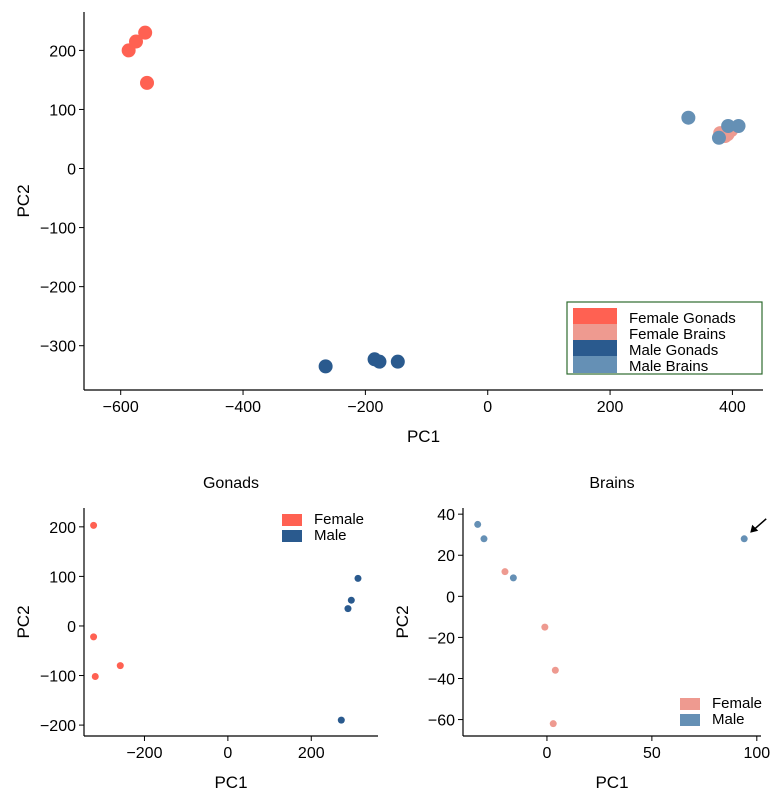 The image size is (771, 789). Describe the element at coordinates (441, 679) in the screenshot. I see `y-tick-label: −40` at that location.